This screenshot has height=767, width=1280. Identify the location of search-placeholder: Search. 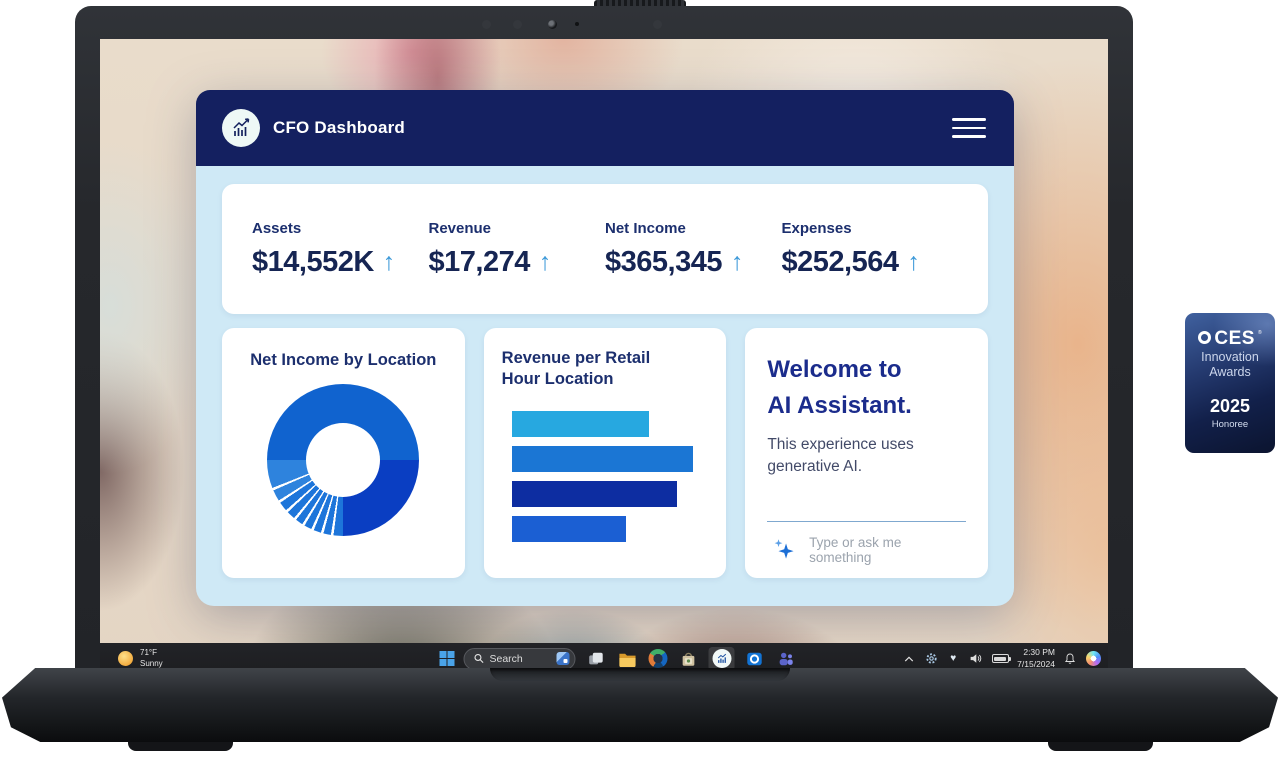
(506, 658).